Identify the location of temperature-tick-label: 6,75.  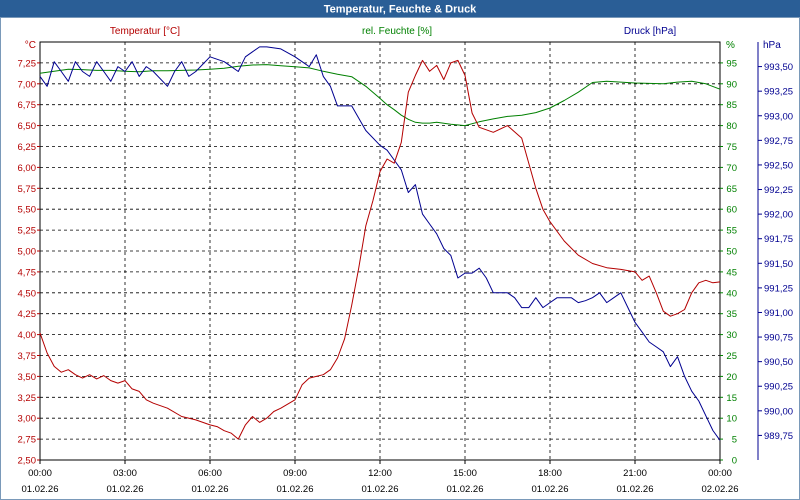
(27, 105).